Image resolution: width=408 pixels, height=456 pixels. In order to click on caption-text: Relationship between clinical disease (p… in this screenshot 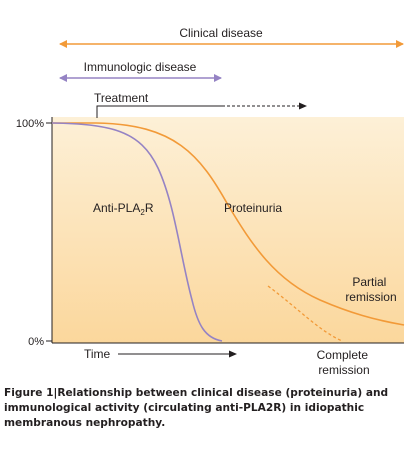, I will do `click(196, 408)`.